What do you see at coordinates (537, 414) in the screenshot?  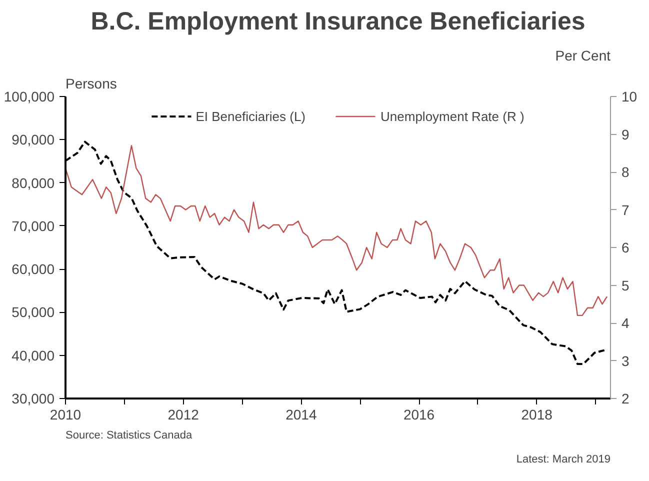 I see `x-tick-label: 2018` at bounding box center [537, 414].